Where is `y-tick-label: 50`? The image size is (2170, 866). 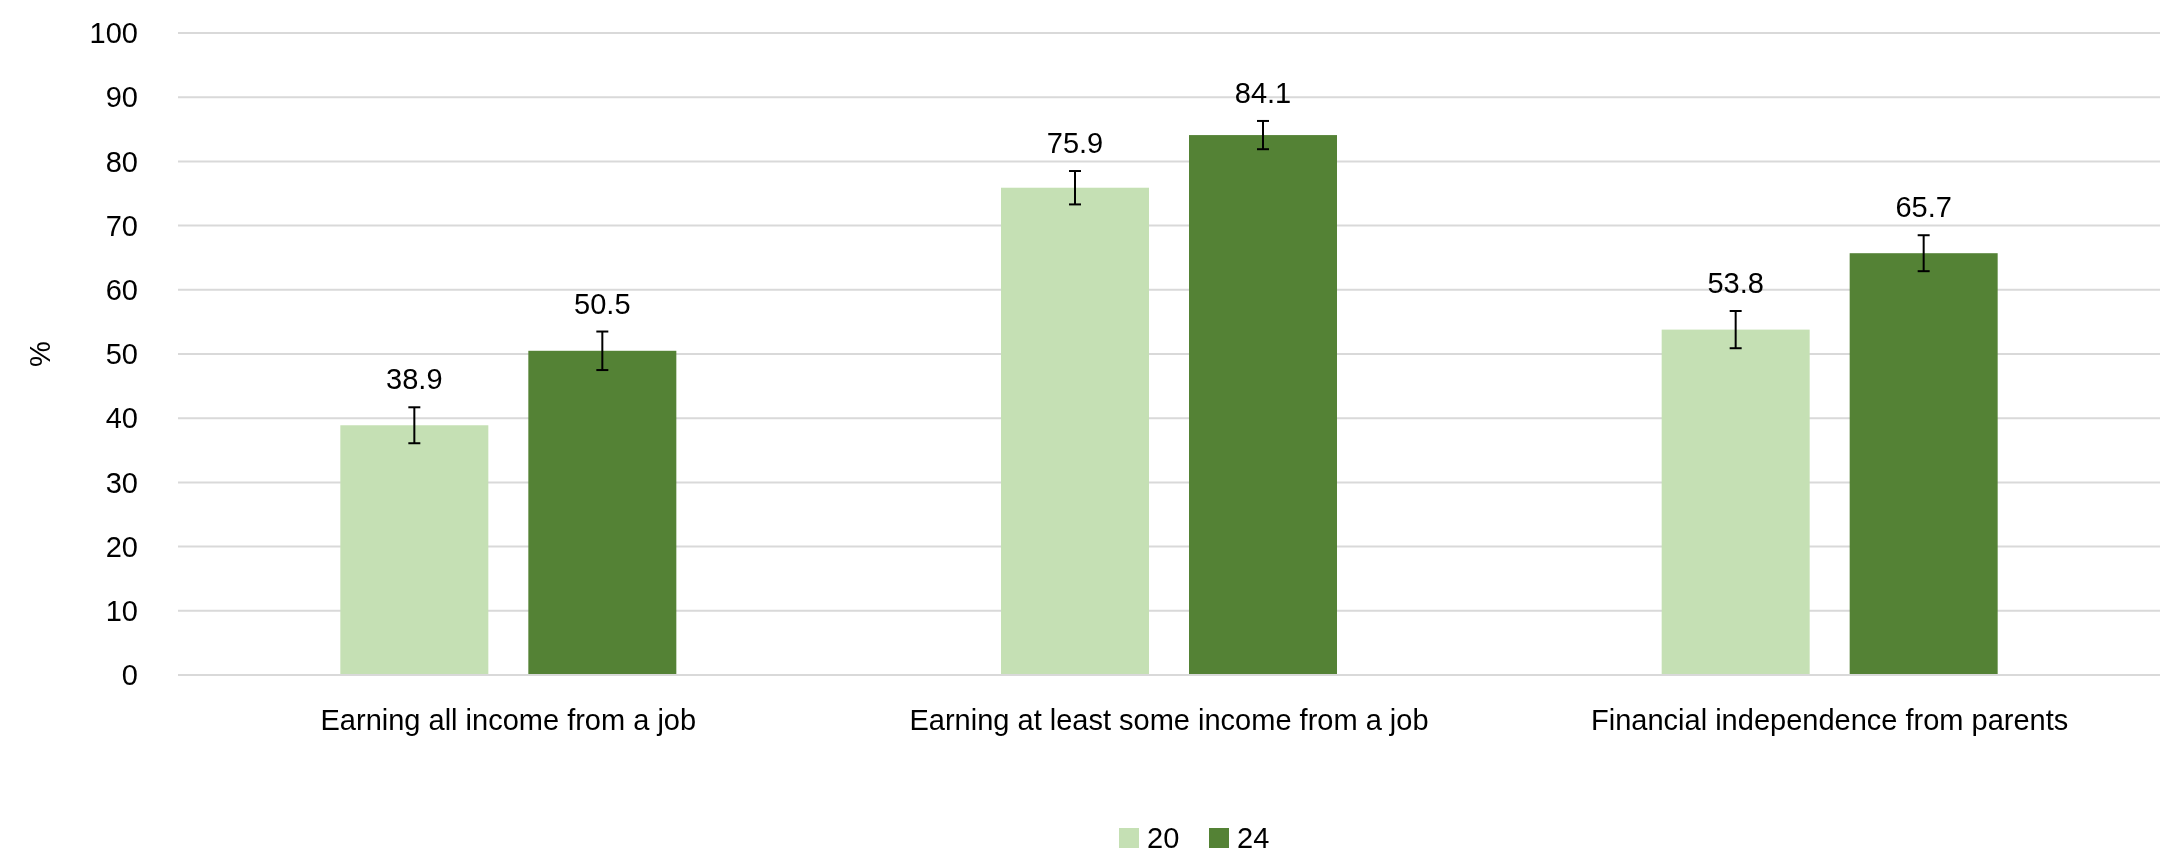
y-tick-label: 50 is located at coordinates (121, 354).